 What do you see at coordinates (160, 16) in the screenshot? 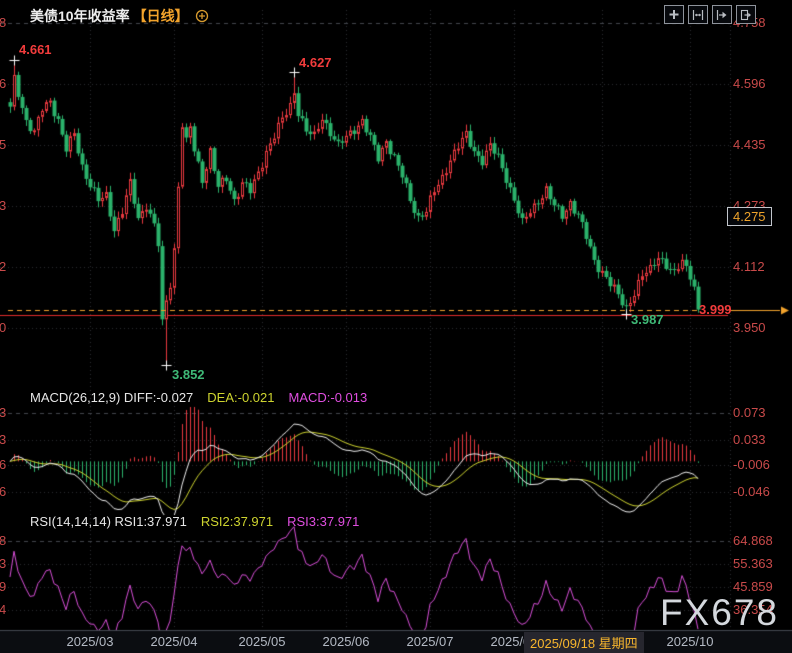
I see `period-label: 【日线】` at bounding box center [160, 16].